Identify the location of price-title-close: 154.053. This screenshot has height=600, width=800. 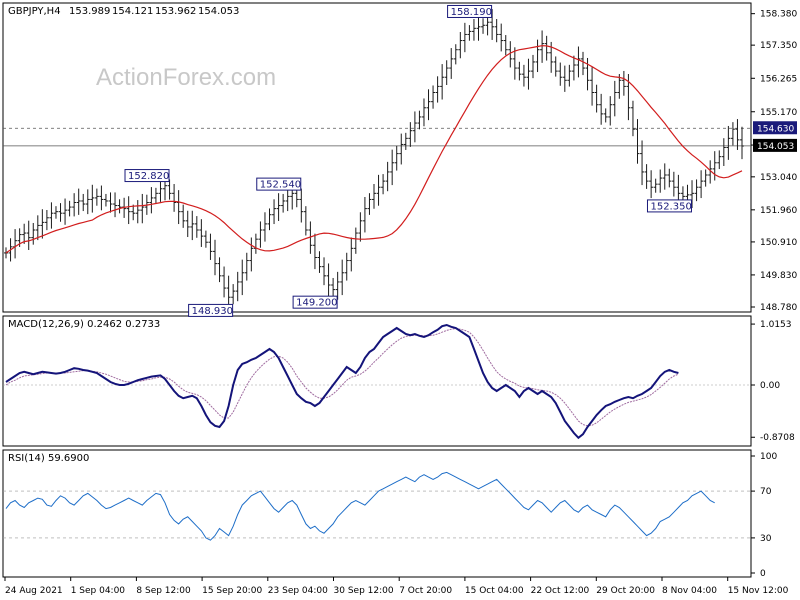
(218, 11).